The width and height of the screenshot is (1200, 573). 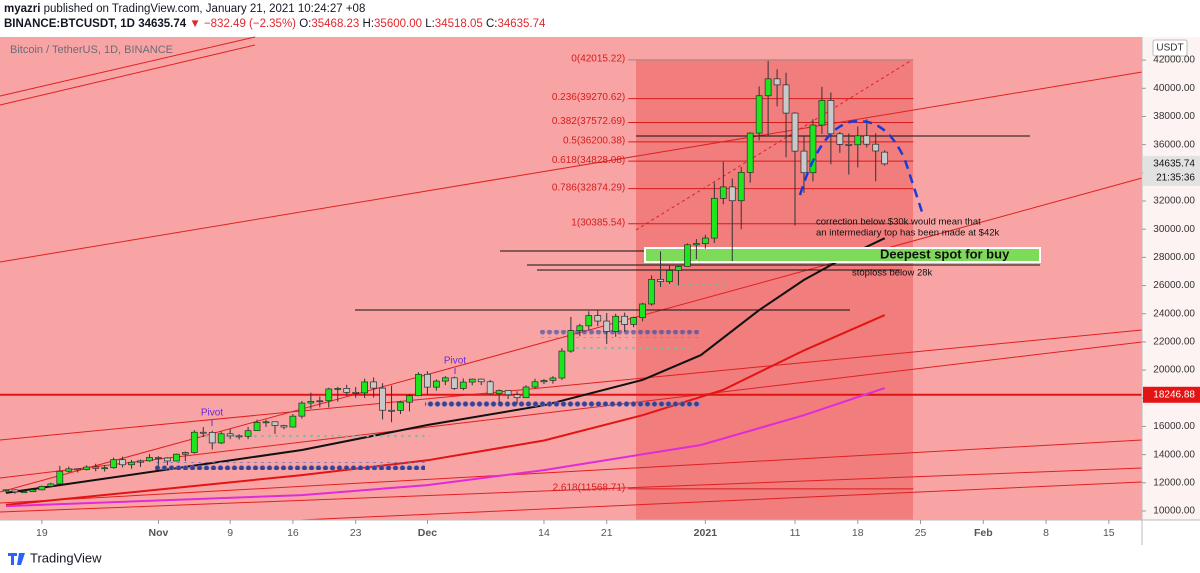 What do you see at coordinates (588, 187) in the screenshot?
I see `fib-label: 0.786(32874.29)` at bounding box center [588, 187].